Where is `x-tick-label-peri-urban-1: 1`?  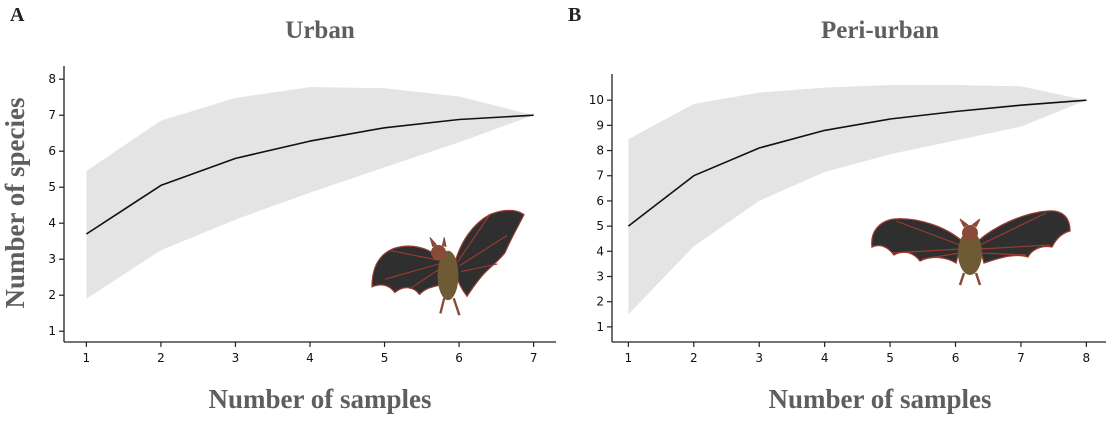 x-tick-label-peri-urban-1: 1 is located at coordinates (629, 358).